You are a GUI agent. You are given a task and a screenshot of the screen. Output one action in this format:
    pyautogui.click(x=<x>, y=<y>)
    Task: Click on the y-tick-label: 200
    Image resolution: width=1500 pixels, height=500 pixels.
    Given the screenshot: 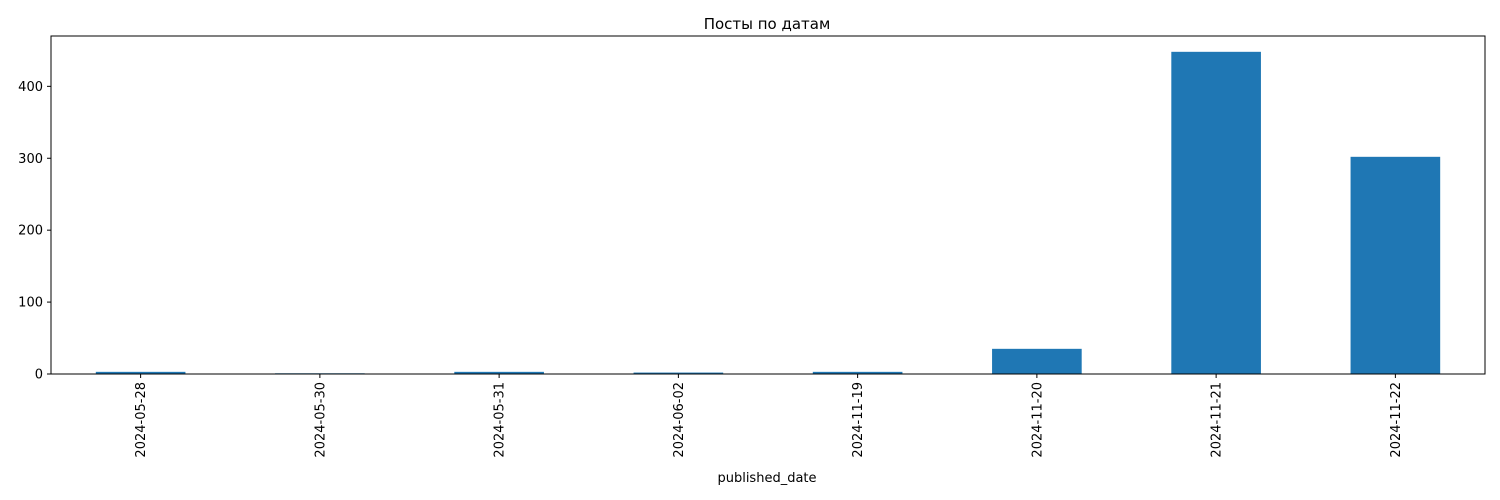 What is the action you would take?
    pyautogui.click(x=30, y=231)
    